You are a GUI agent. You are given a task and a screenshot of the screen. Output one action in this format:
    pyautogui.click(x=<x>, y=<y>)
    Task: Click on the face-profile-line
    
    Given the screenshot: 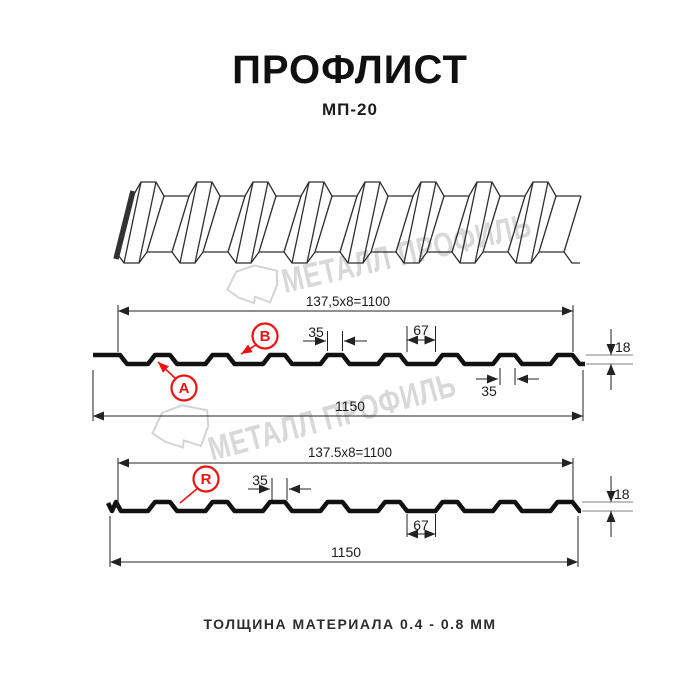 What is the action you would take?
    pyautogui.click(x=339, y=359)
    